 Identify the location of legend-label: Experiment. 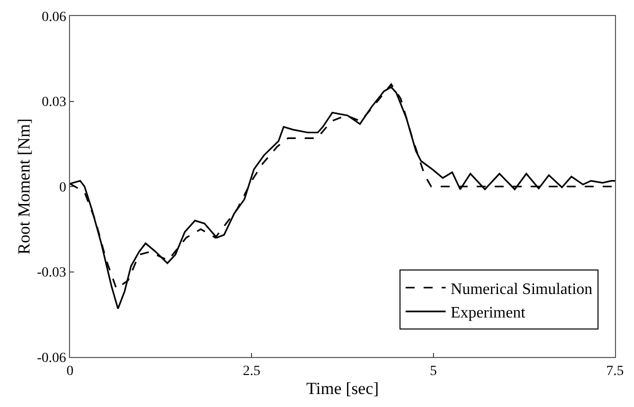
(488, 313).